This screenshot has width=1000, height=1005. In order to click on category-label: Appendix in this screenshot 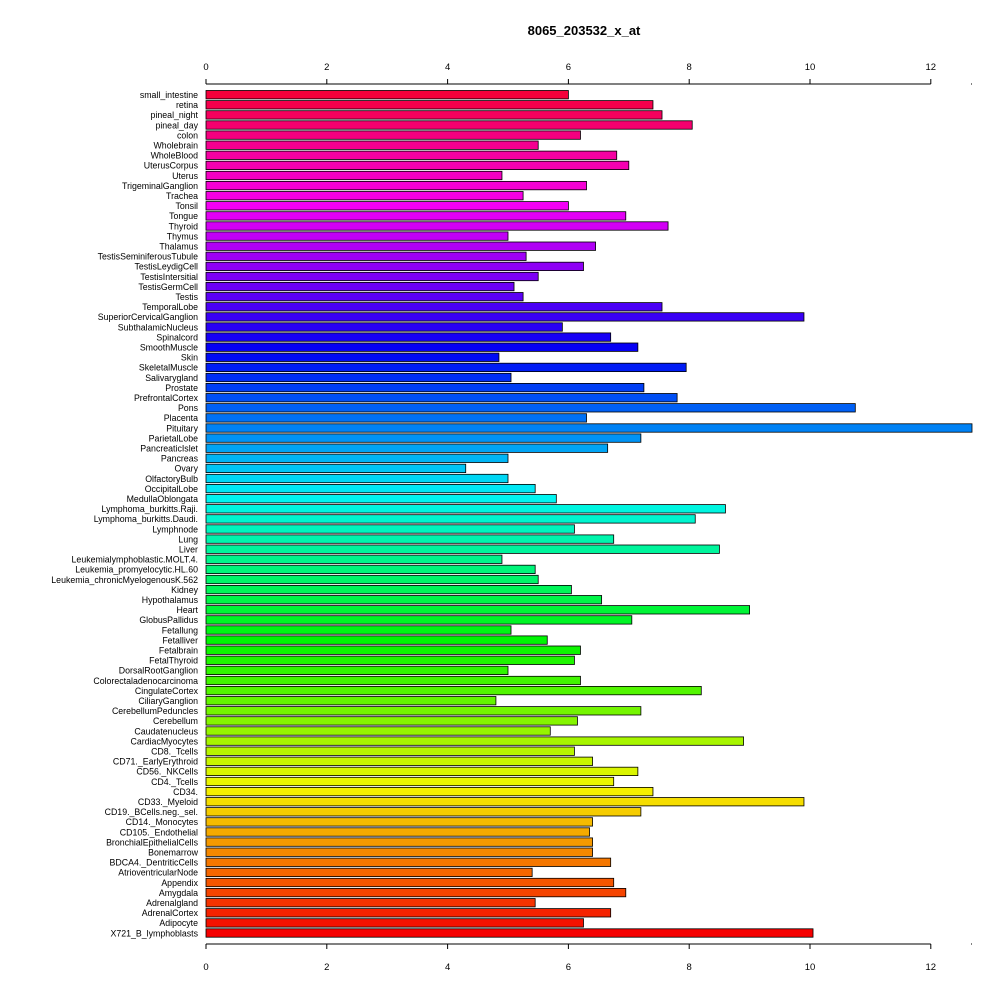, I will do `click(179, 883)`.